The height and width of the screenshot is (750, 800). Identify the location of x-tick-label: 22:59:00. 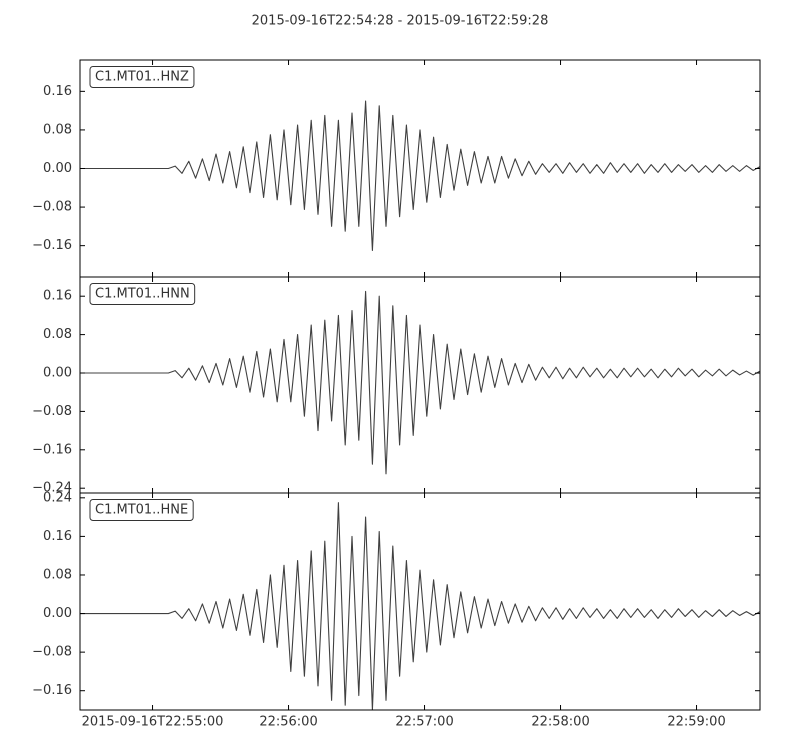
(696, 722).